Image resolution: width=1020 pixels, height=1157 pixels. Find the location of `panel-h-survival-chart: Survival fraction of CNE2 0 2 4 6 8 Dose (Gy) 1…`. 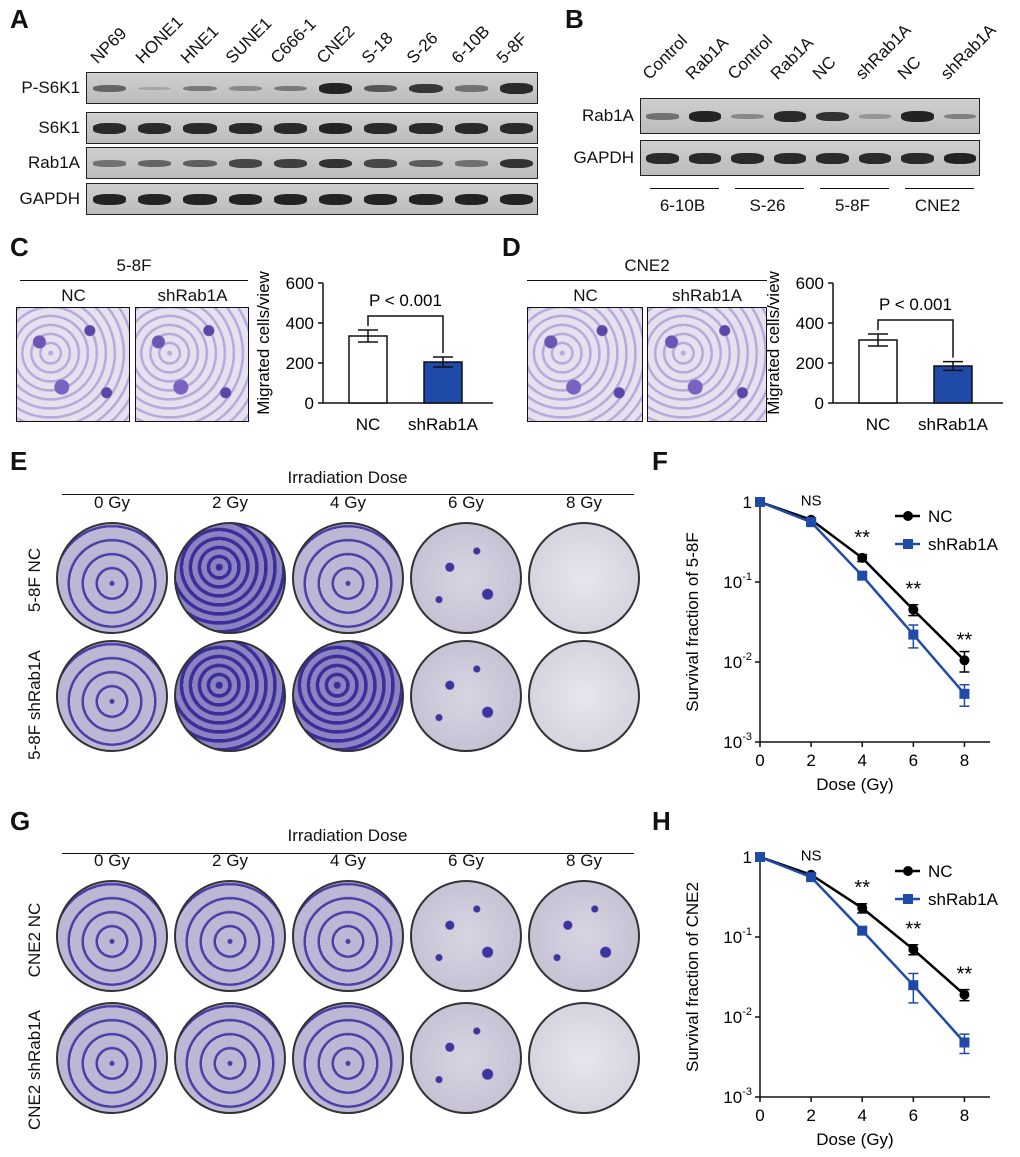

panel-h-survival-chart: Survival fraction of CNE2 0 2 4 6 8 Dose (Gy) 1… is located at coordinates (841, 998).